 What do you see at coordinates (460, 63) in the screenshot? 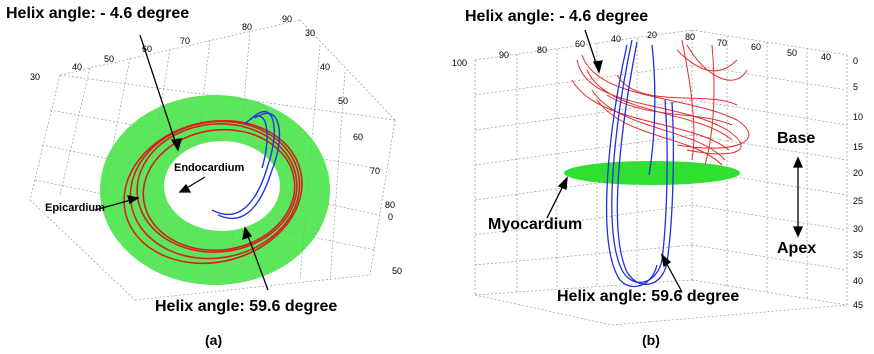
I see `tick: 100` at bounding box center [460, 63].